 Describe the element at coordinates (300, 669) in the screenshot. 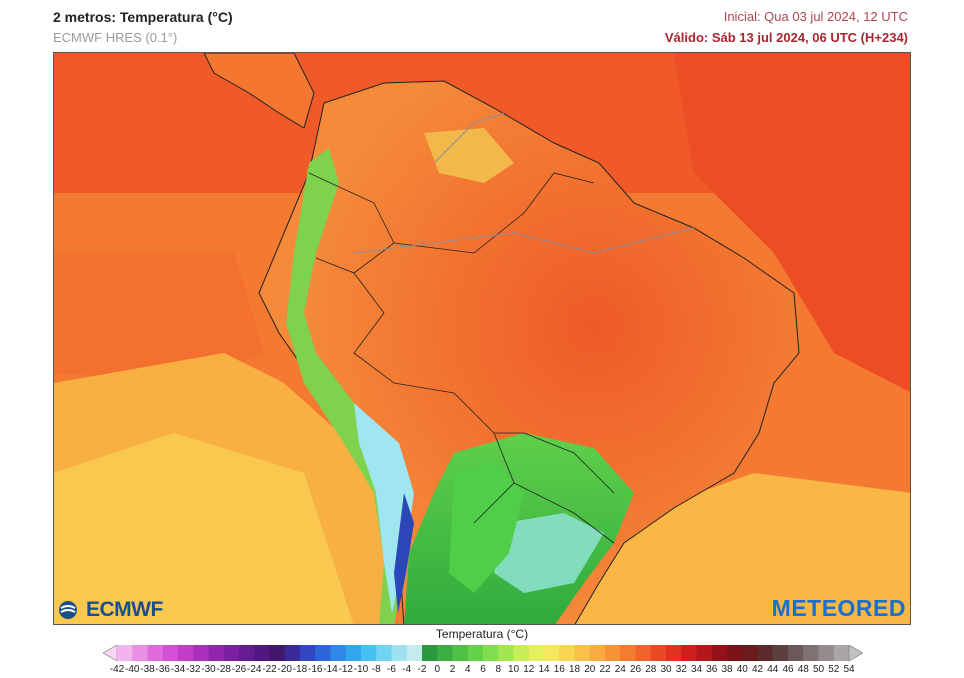

I see `legend-tick-label: -18` at that location.